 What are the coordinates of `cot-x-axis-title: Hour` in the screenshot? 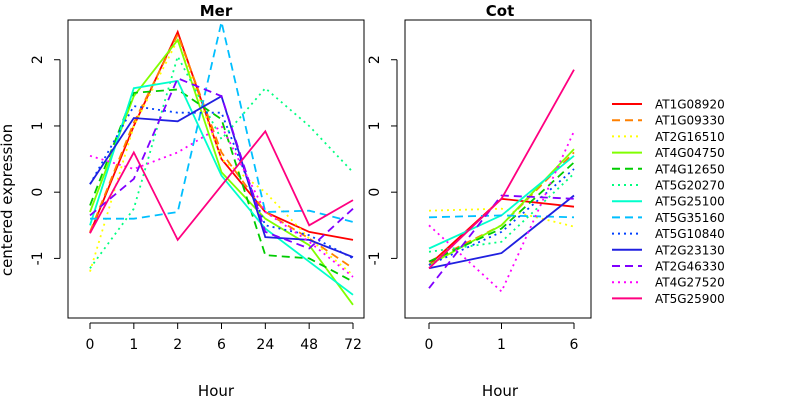 It's located at (500, 391).